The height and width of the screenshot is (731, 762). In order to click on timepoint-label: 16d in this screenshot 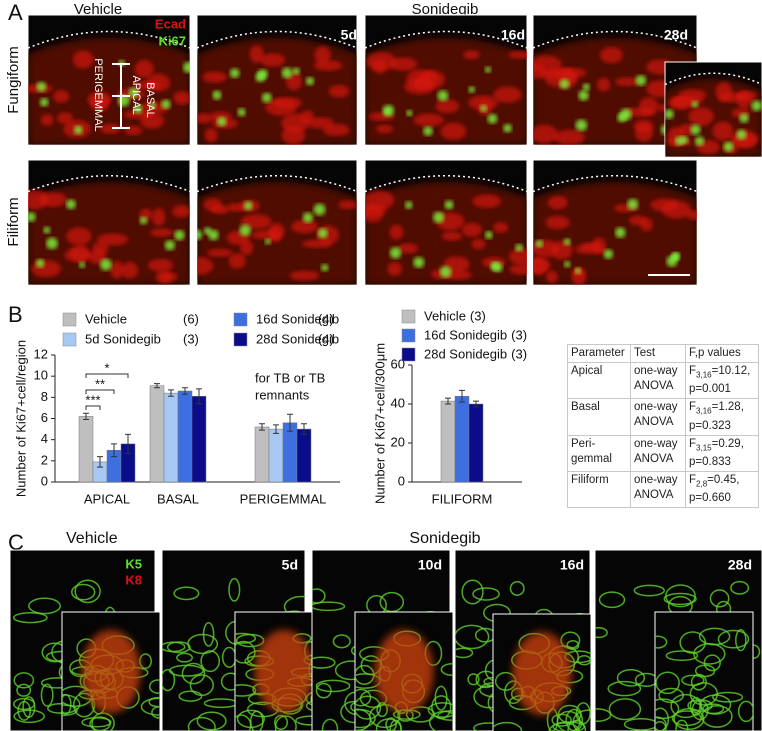, I will do `click(572, 565)`.